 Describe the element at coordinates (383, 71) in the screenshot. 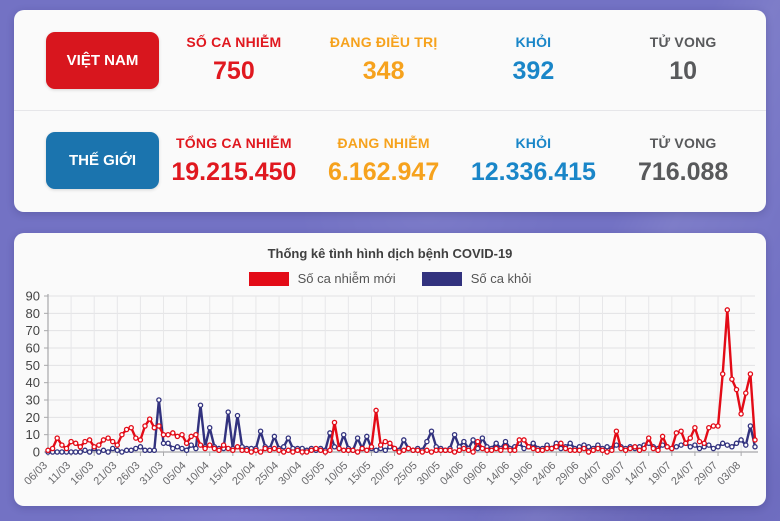

I see `stat-value: 348` at that location.